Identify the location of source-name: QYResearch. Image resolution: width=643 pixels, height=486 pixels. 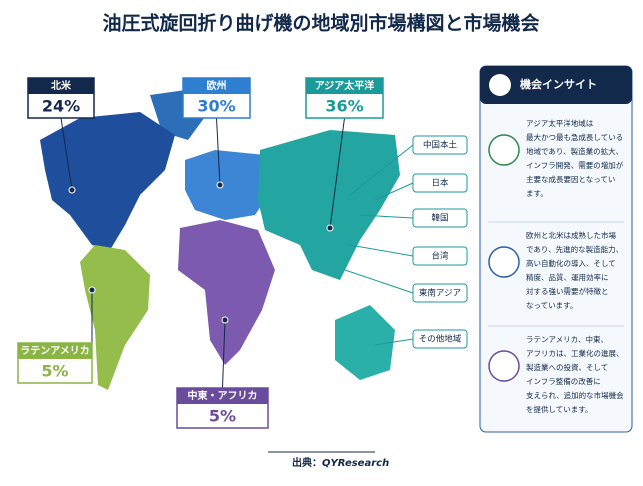
(355, 463).